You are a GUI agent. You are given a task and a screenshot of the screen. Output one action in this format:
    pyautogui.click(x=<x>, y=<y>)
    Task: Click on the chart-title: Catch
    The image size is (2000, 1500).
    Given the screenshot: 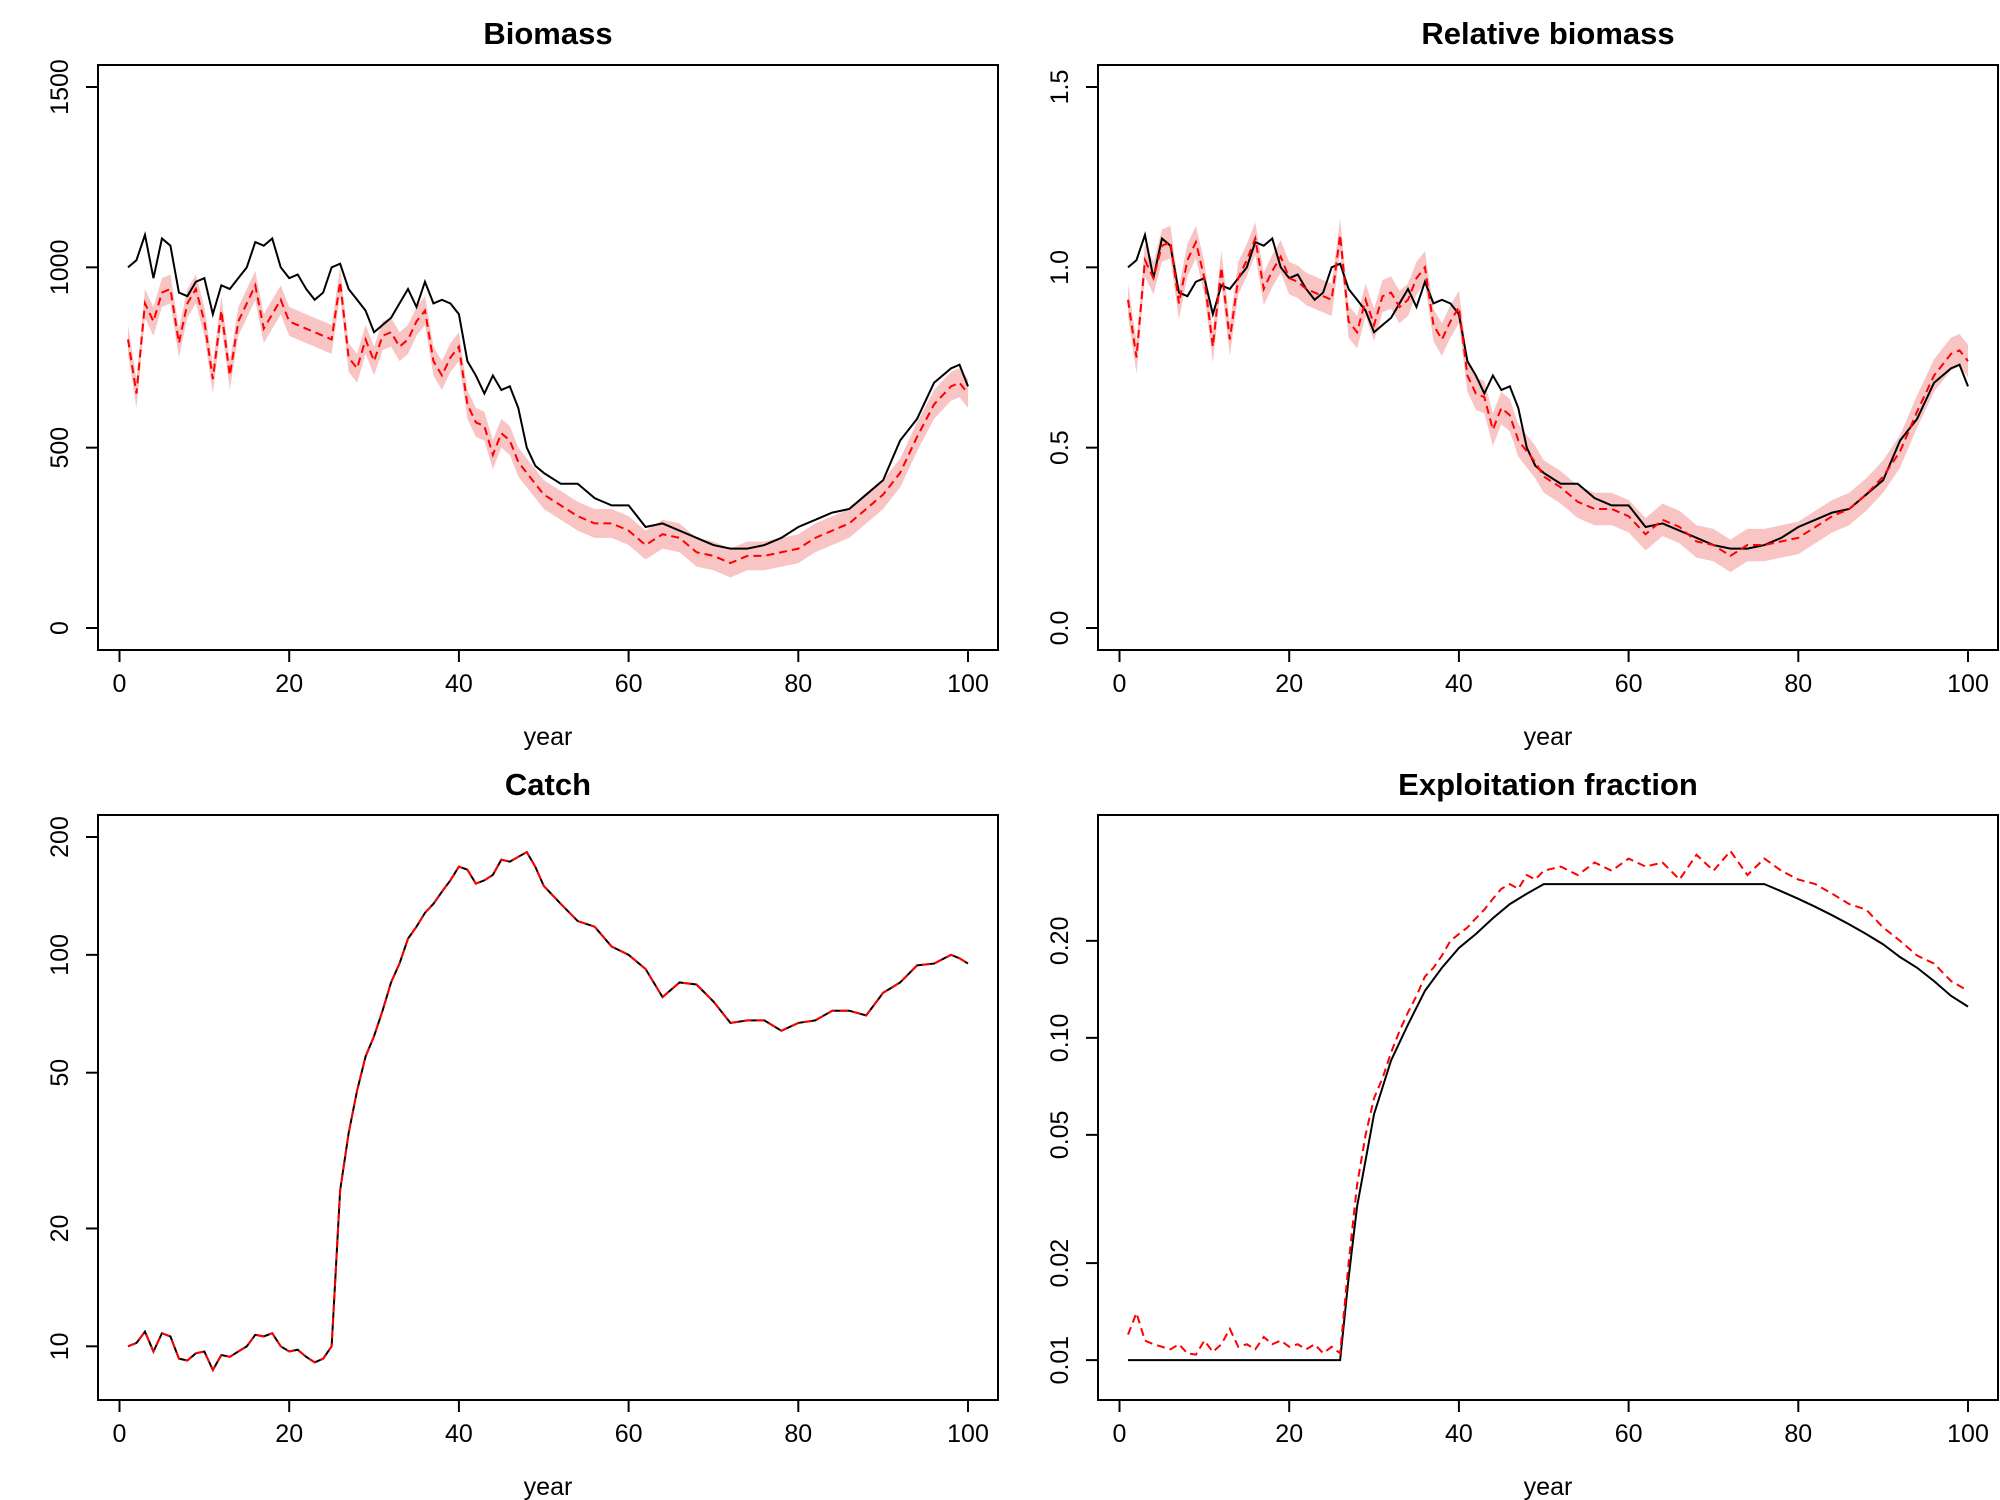 What is the action you would take?
    pyautogui.click(x=548, y=784)
    